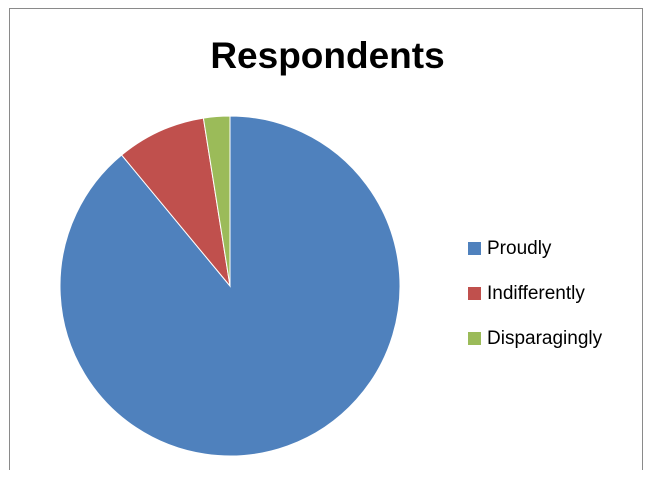 The image size is (655, 481). I want to click on legend-item-indifferently: Indifferently, so click(535, 293).